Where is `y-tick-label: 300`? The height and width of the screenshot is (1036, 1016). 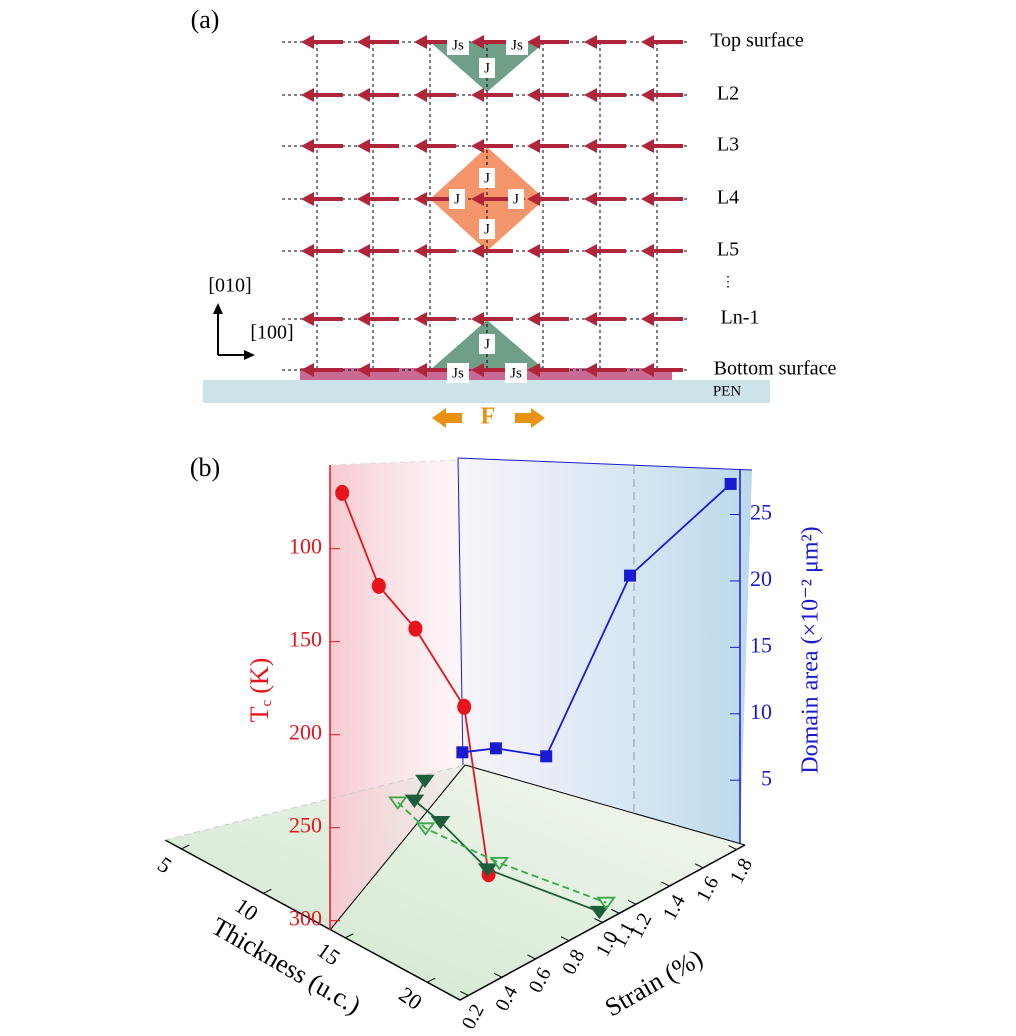 y-tick-label: 300 is located at coordinates (305, 918).